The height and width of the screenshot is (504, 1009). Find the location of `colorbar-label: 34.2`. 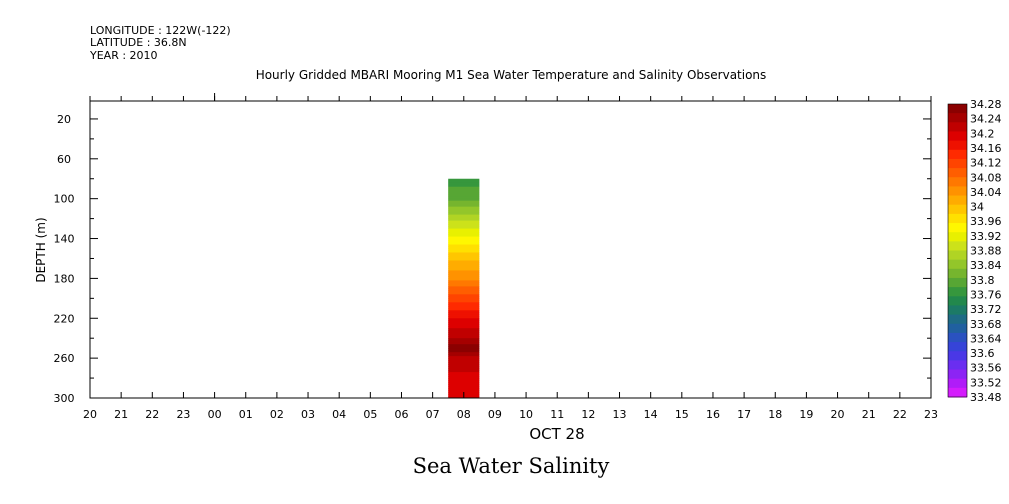

colorbar-label: 34.2 is located at coordinates (982, 133).